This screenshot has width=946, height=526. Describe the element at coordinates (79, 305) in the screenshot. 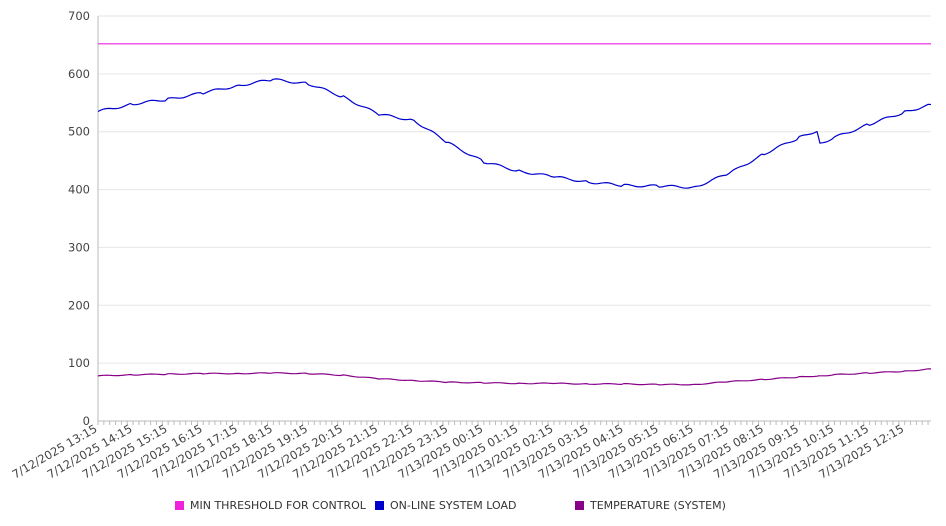

I see `y-tick-label: 200` at that location.